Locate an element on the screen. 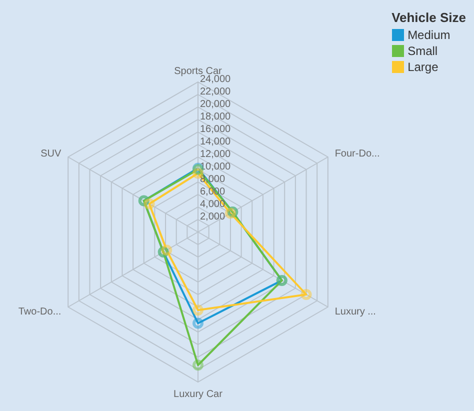 Image resolution: width=474 pixels, height=411 pixels. legend-label: Medium is located at coordinates (429, 35).